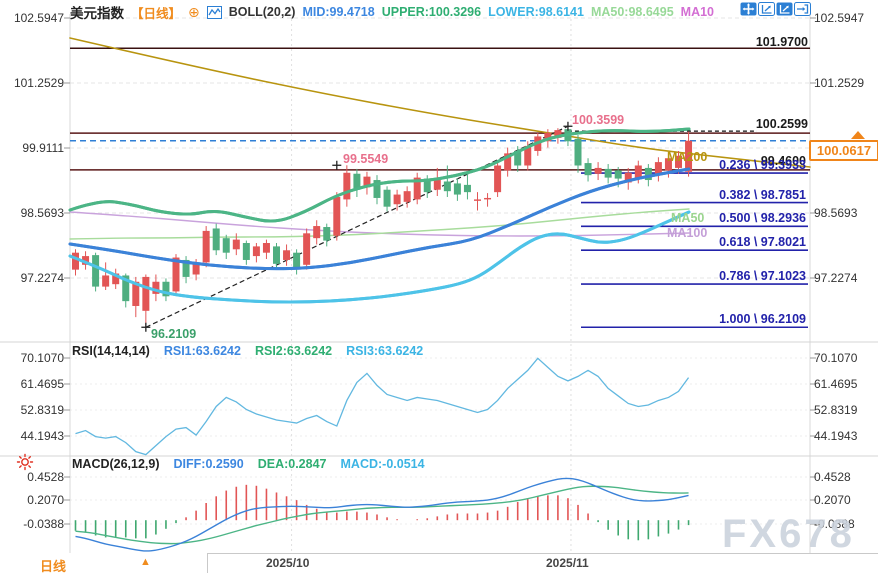 This screenshot has width=878, height=573. Describe the element at coordinates (43, 148) in the screenshot. I see `y-axis-label: 99.9111` at that location.